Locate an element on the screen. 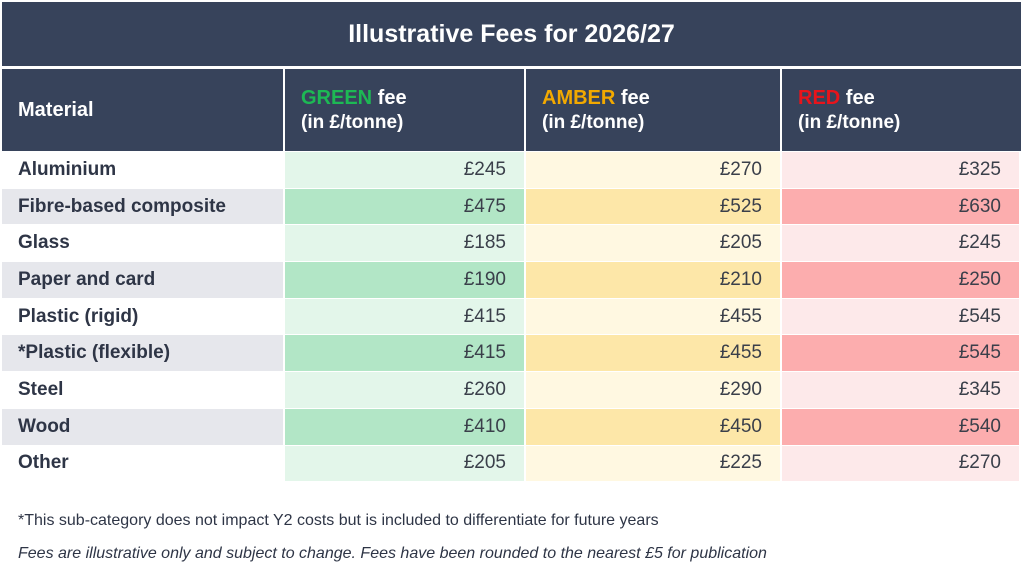 The image size is (1024, 575). header-red-unit: (in £/tonne) is located at coordinates (849, 122).